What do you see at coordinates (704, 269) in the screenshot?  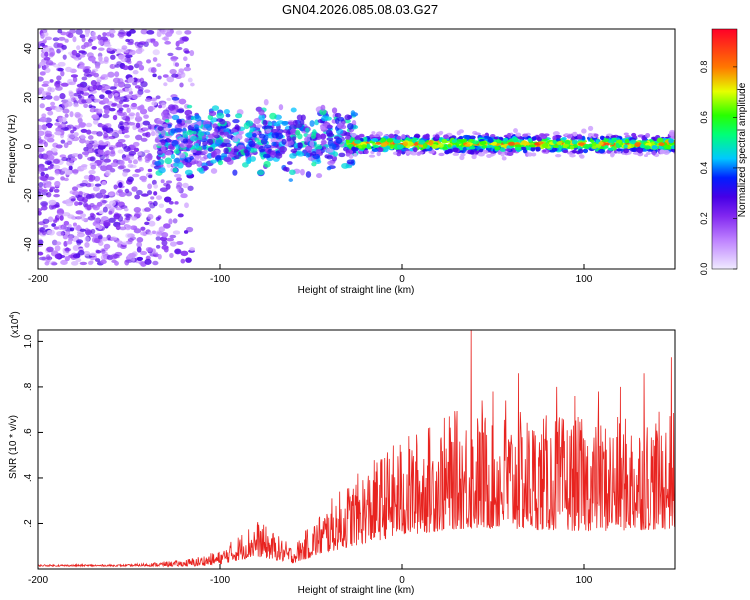 I see `colorbar-tick-label: 0.0` at bounding box center [704, 269].